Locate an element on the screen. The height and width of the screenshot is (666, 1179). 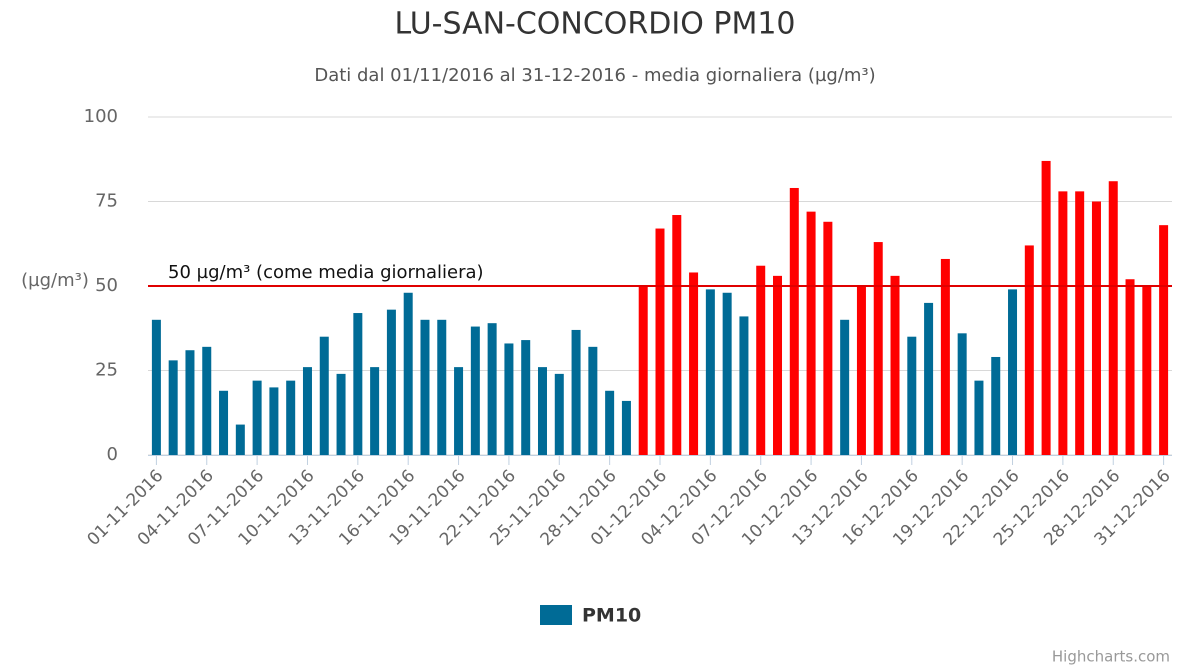
credits: Highcharts.com is located at coordinates (1111, 657).